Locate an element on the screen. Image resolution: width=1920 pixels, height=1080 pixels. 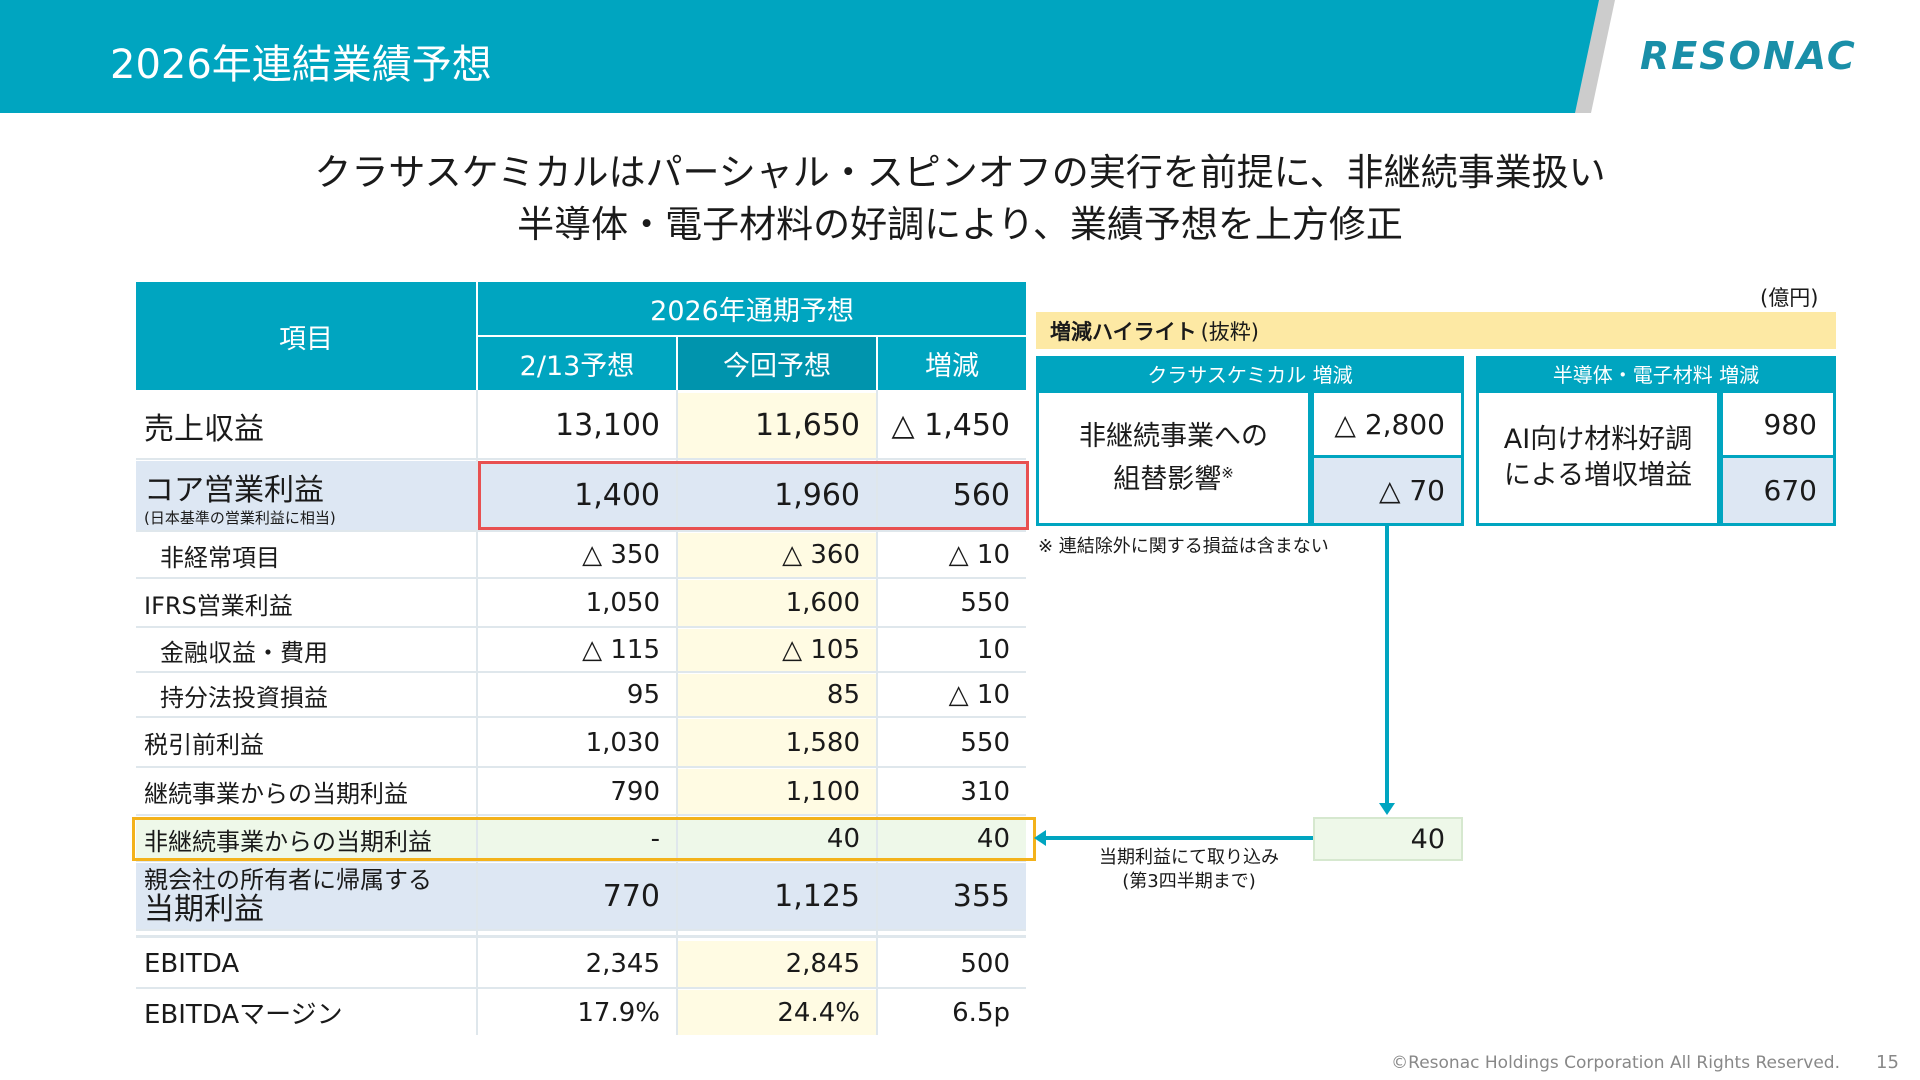
row-prev: 17.9% is located at coordinates (618, 1012).